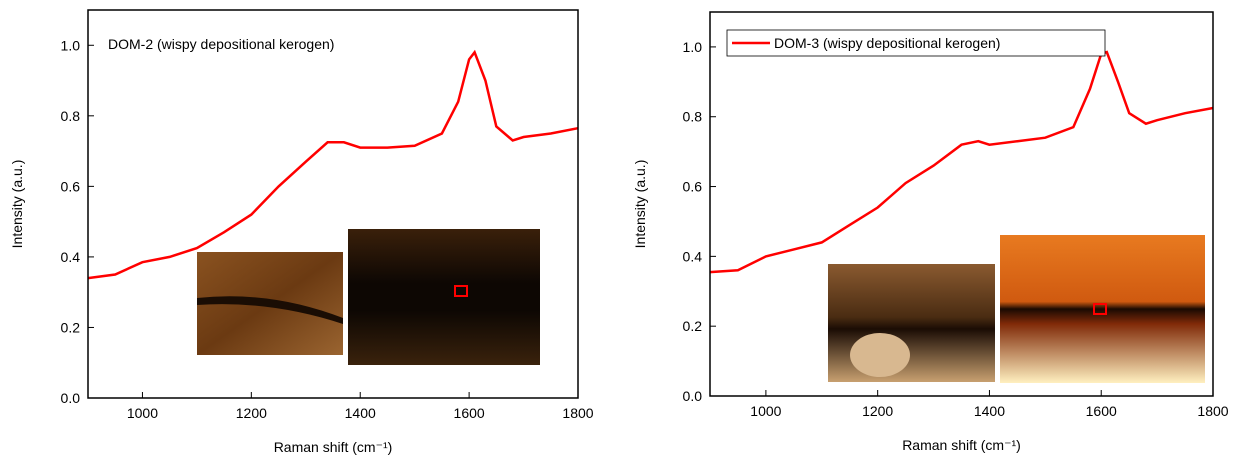 Image resolution: width=1235 pixels, height=465 pixels. I want to click on inset-photo-grain, so click(880, 355).